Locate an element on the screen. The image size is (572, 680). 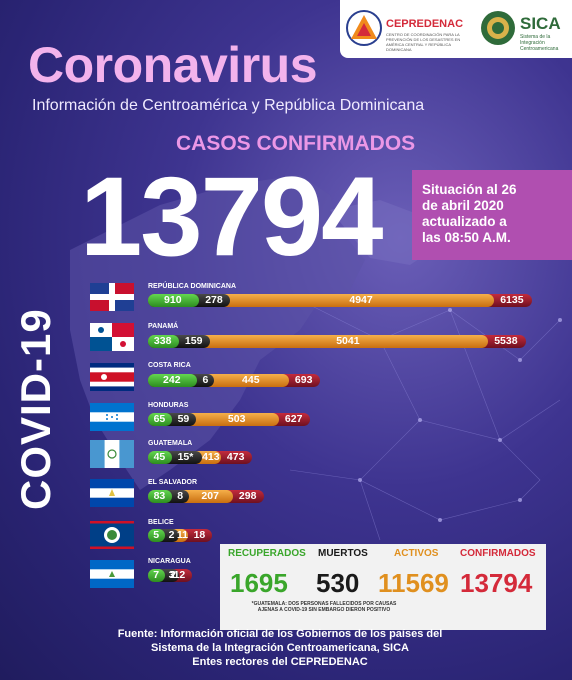
situation-line-4: las 08:50 A.M. is located at coordinates (466, 237).